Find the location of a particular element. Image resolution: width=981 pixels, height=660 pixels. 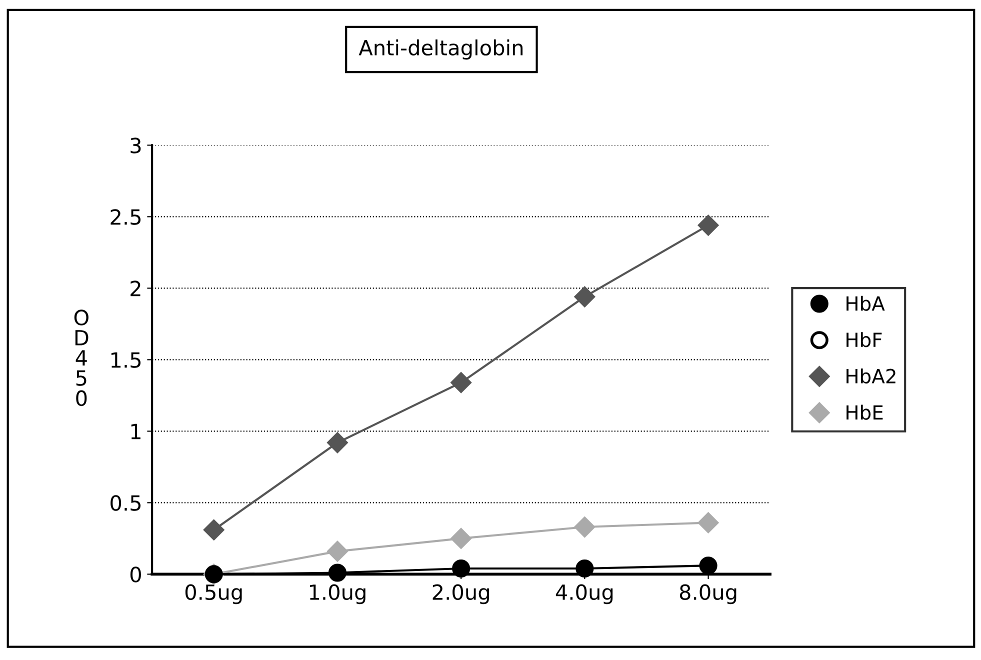

x-tick-label: 0.5ug is located at coordinates (213, 594).